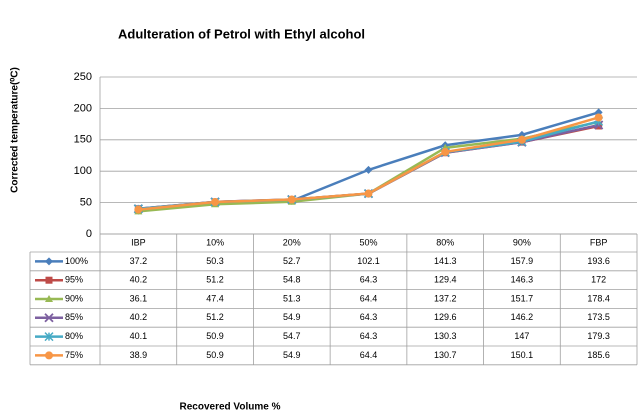 The height and width of the screenshot is (415, 639). What do you see at coordinates (598, 317) in the screenshot?
I see `table-value: 173.5` at bounding box center [598, 317].